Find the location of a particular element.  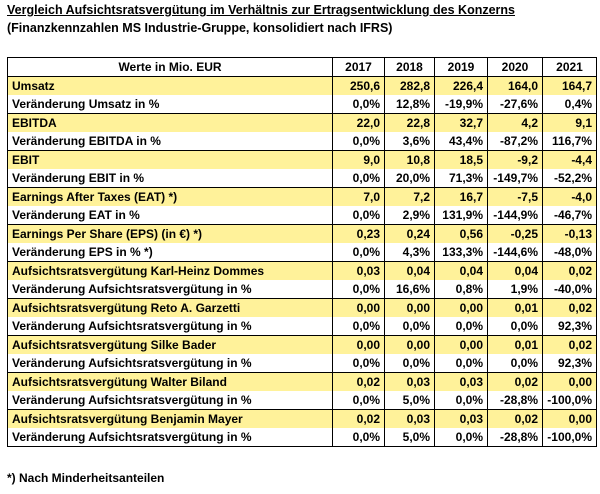

row-value: 9,1 is located at coordinates (569, 122).